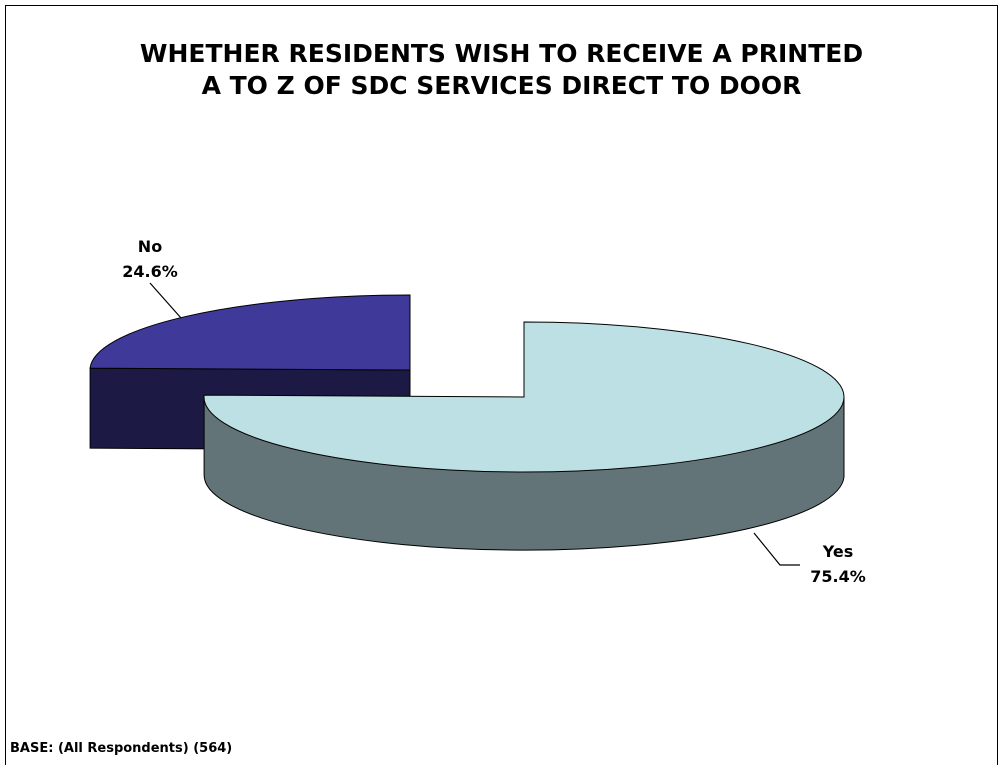 This screenshot has width=1003, height=765. Describe the element at coordinates (150, 246) in the screenshot. I see `label-no-name: No` at that location.